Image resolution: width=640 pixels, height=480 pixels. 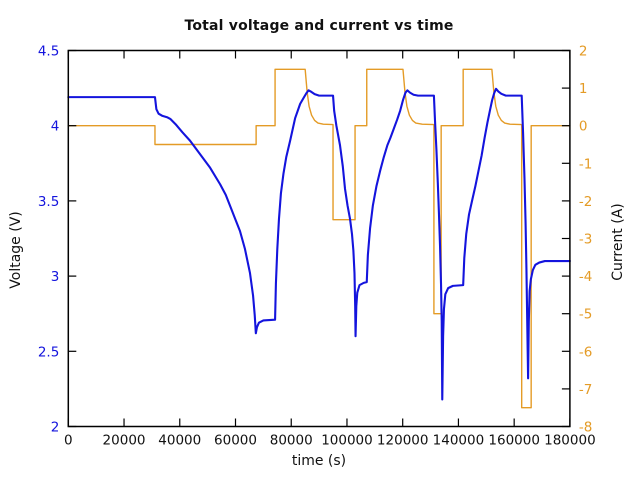 What do you see at coordinates (583, 89) in the screenshot?
I see `y-right-tick-label: 1` at bounding box center [583, 89].